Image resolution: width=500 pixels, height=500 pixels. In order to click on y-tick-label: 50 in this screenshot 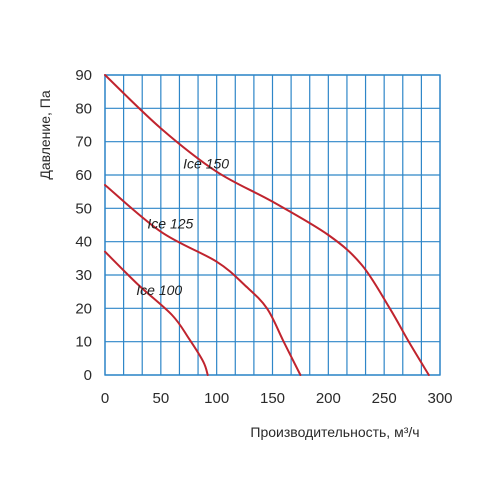, I will do `click(83, 208)`.